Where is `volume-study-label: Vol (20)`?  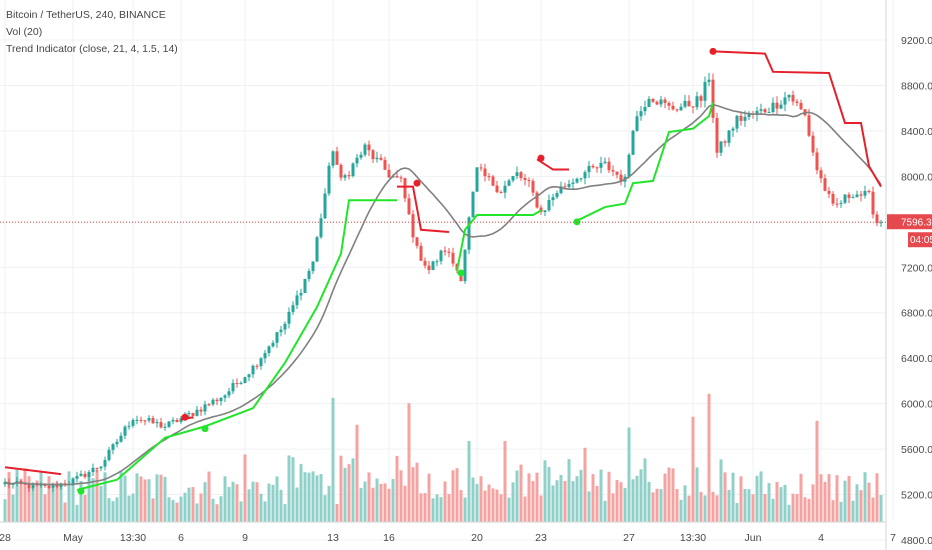 volume-study-label: Vol (20) is located at coordinates (24, 32).